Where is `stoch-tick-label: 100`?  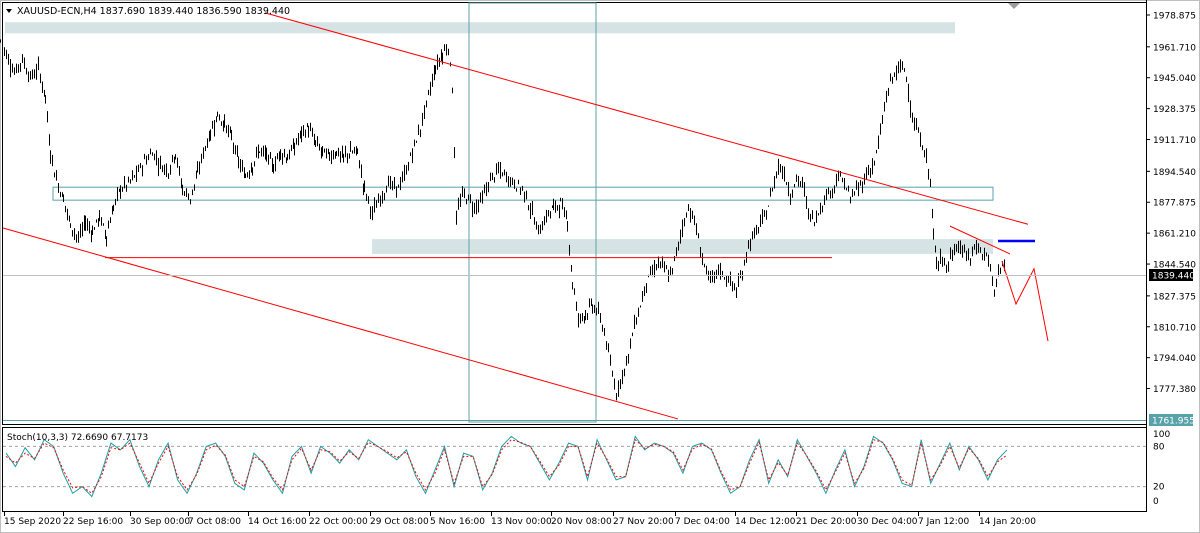
stoch-tick-label: 100 is located at coordinates (1161, 435).